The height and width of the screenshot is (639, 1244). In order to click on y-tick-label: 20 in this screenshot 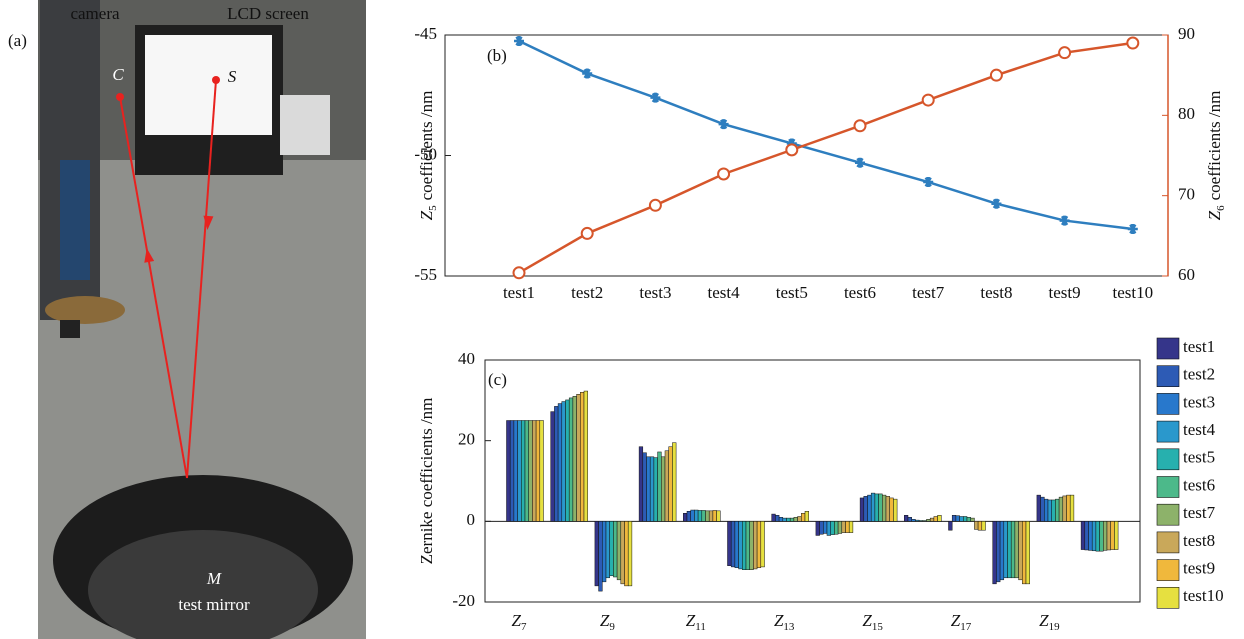, I will do `click(466, 439)`.